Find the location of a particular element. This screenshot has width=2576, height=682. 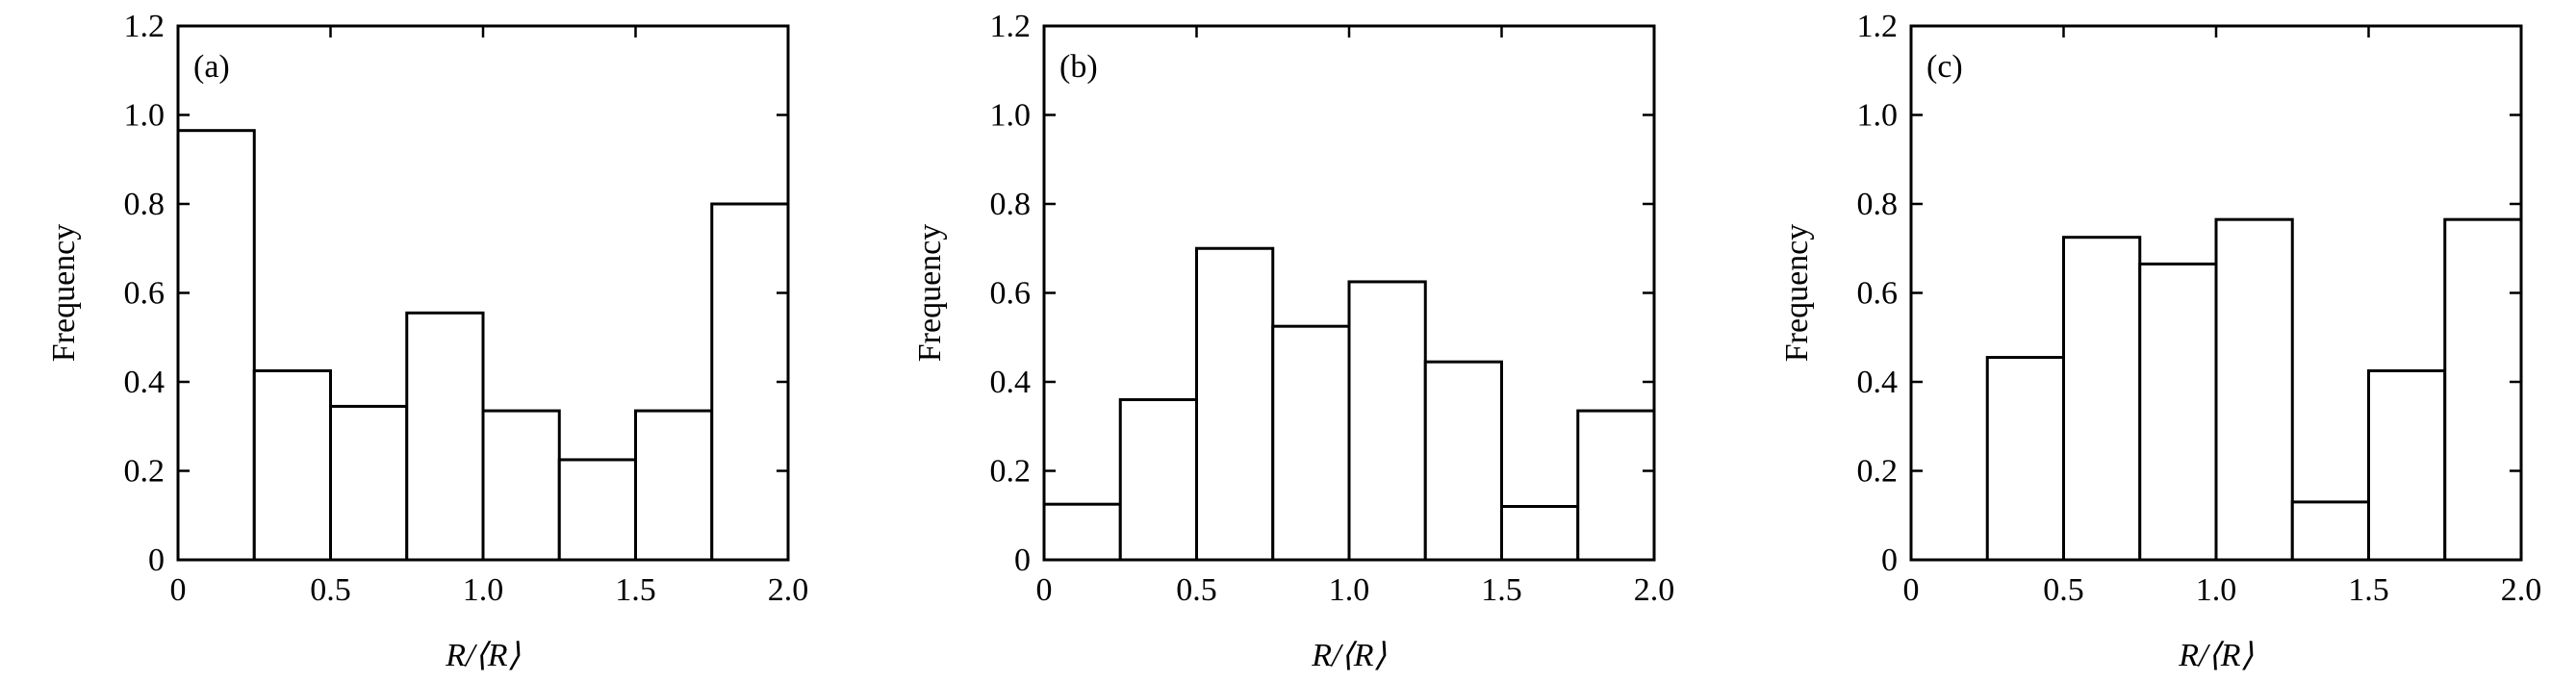

panel-label: (b) is located at coordinates (1078, 67).